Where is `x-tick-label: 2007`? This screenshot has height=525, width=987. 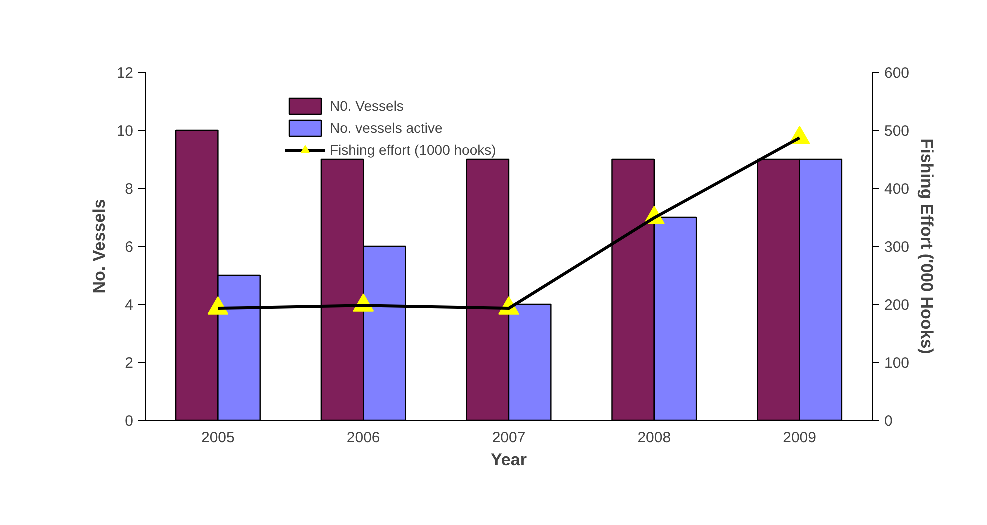
x-tick-label: 2007 is located at coordinates (509, 438).